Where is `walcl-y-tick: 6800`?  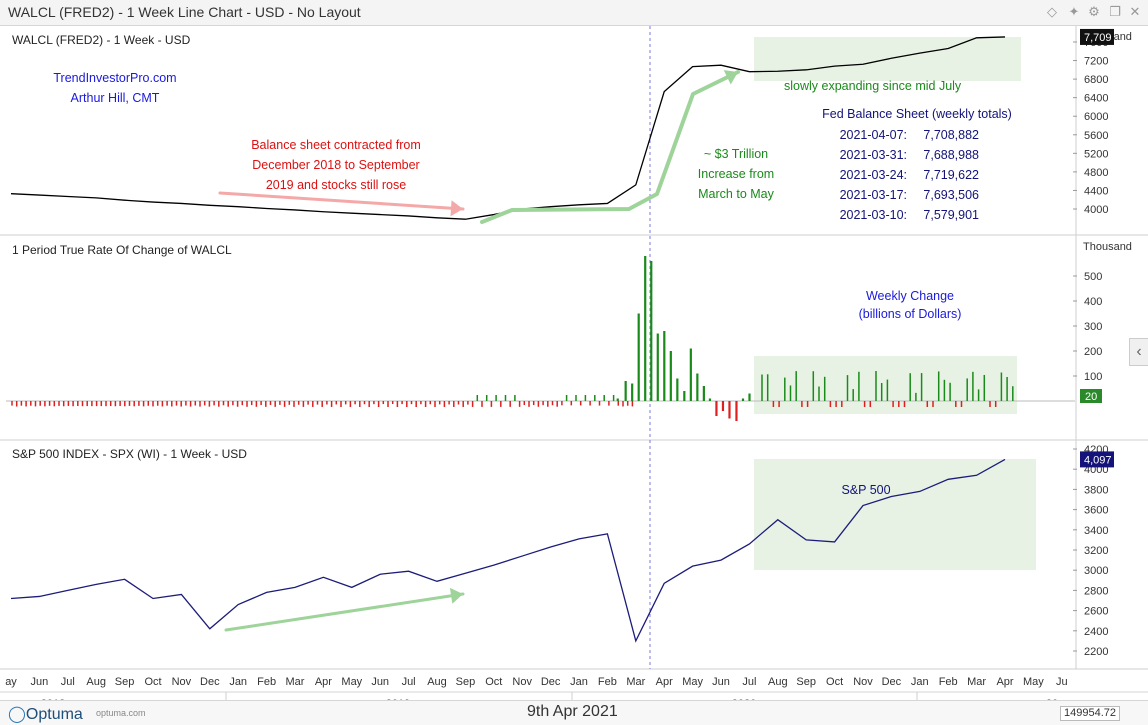
walcl-y-tick: 6800 is located at coordinates (1096, 80).